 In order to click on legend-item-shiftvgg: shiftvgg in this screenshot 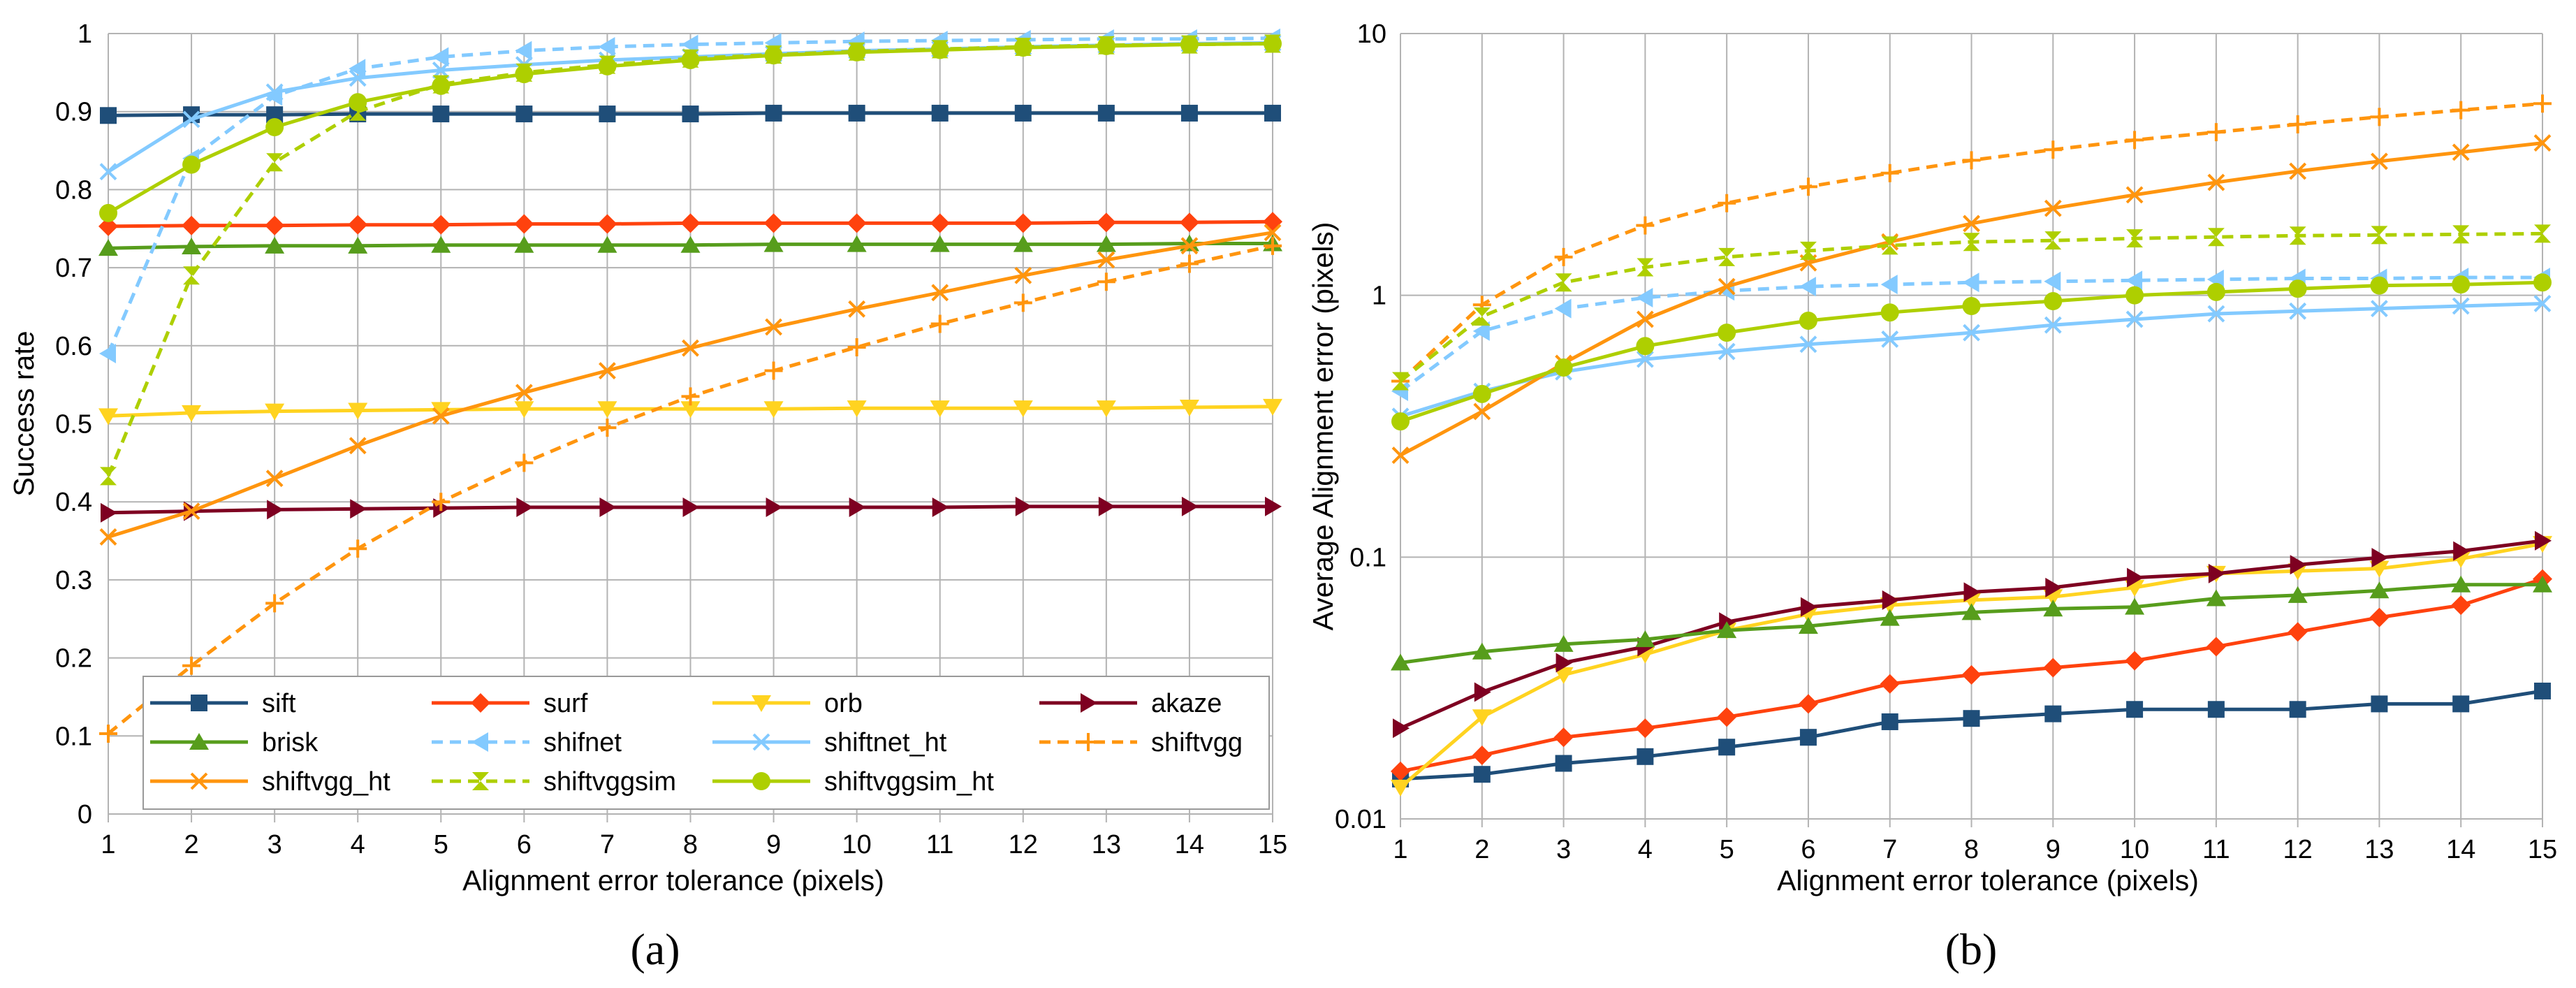, I will do `click(1141, 742)`.